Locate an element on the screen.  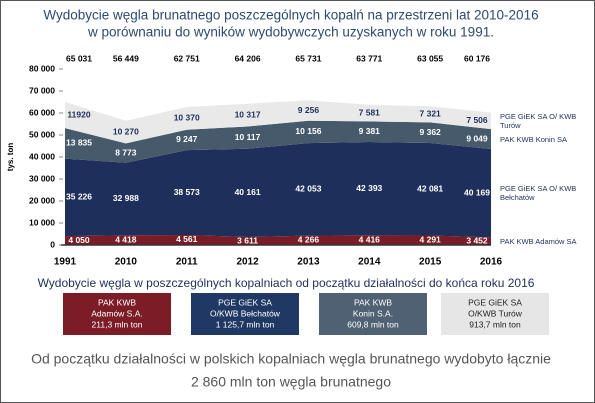
total-label: 63 771 is located at coordinates (369, 58).